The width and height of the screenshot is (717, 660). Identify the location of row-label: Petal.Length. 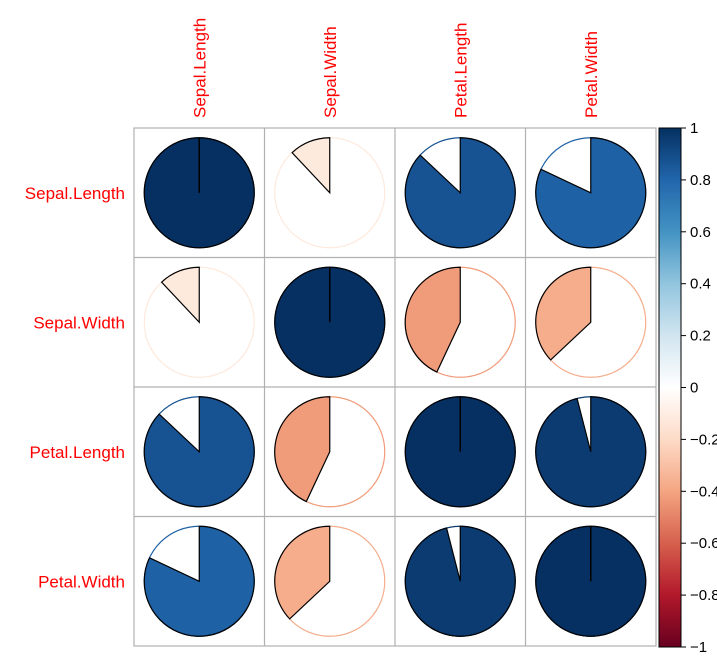
(77, 452).